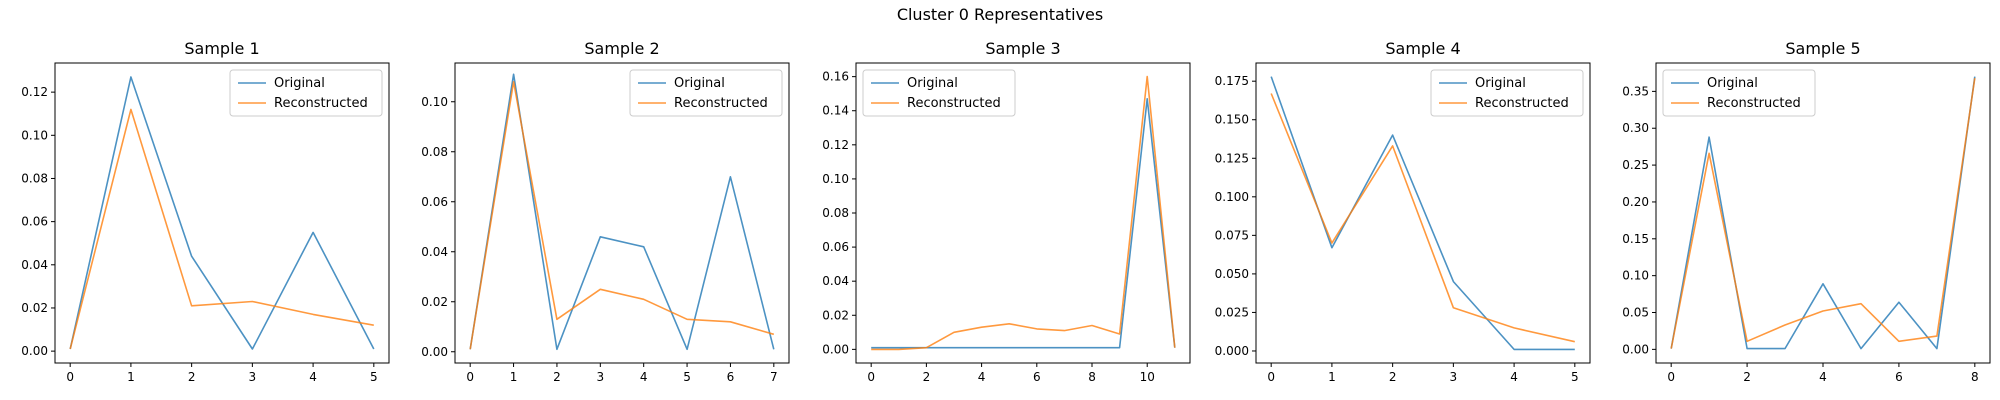  What do you see at coordinates (835, 77) in the screenshot?
I see `y-tick-label: 0.16` at bounding box center [835, 77].